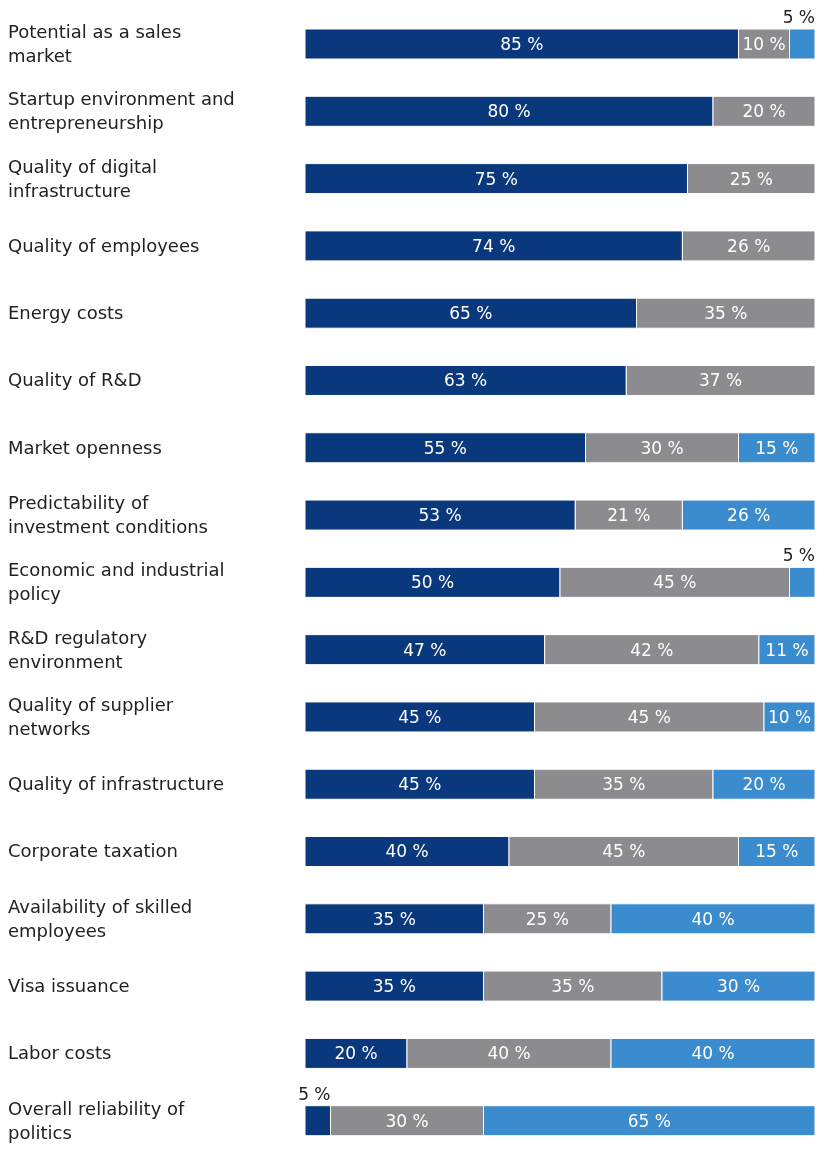  What do you see at coordinates (121, 111) in the screenshot?
I see `y-tick-label: Startup environment and entrepreneurship` at bounding box center [121, 111].